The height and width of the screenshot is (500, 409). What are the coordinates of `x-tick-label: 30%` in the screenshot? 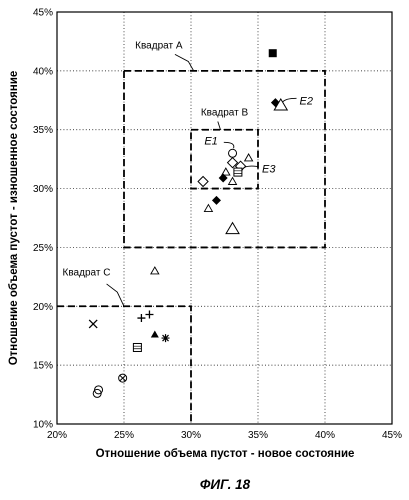 It's located at (191, 435).